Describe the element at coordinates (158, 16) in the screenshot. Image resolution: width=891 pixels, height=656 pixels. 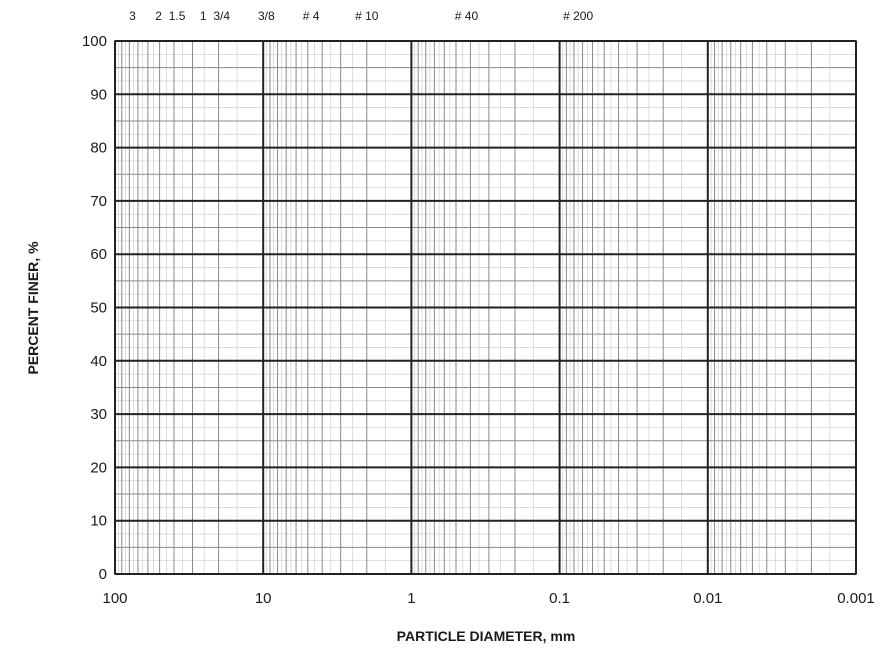
I see `sieve-label: 2` at that location.